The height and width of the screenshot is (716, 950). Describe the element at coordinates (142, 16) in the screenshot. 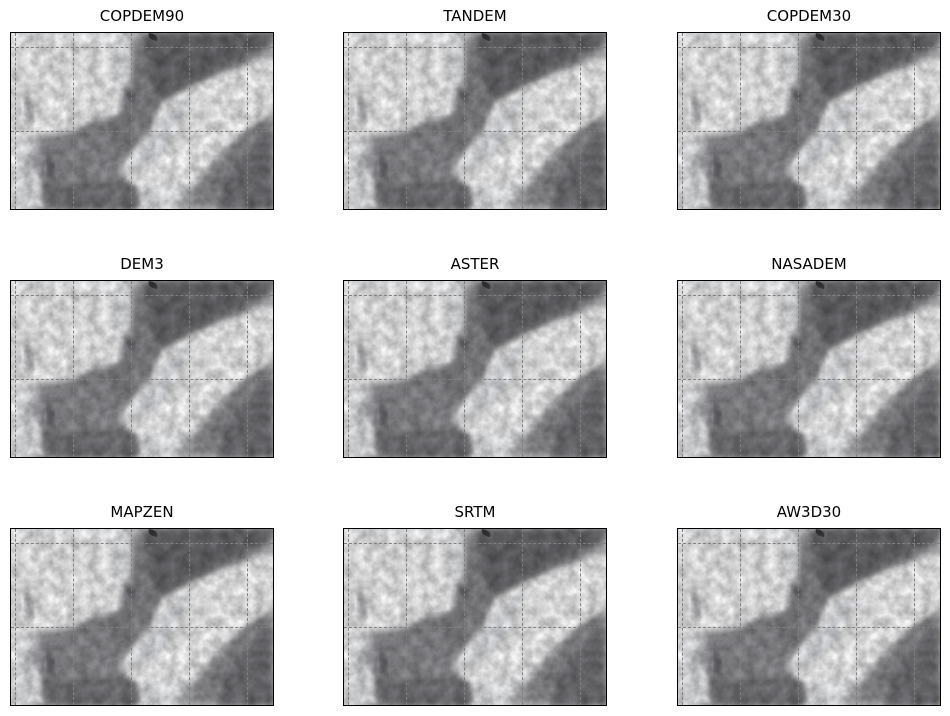

I see `panel-title: COPDEM90` at that location.